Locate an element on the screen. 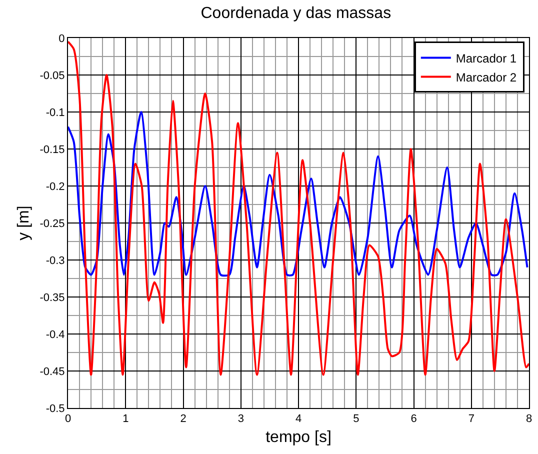 The height and width of the screenshot is (454, 538). y-tick-label: -0.25 is located at coordinates (52, 224).